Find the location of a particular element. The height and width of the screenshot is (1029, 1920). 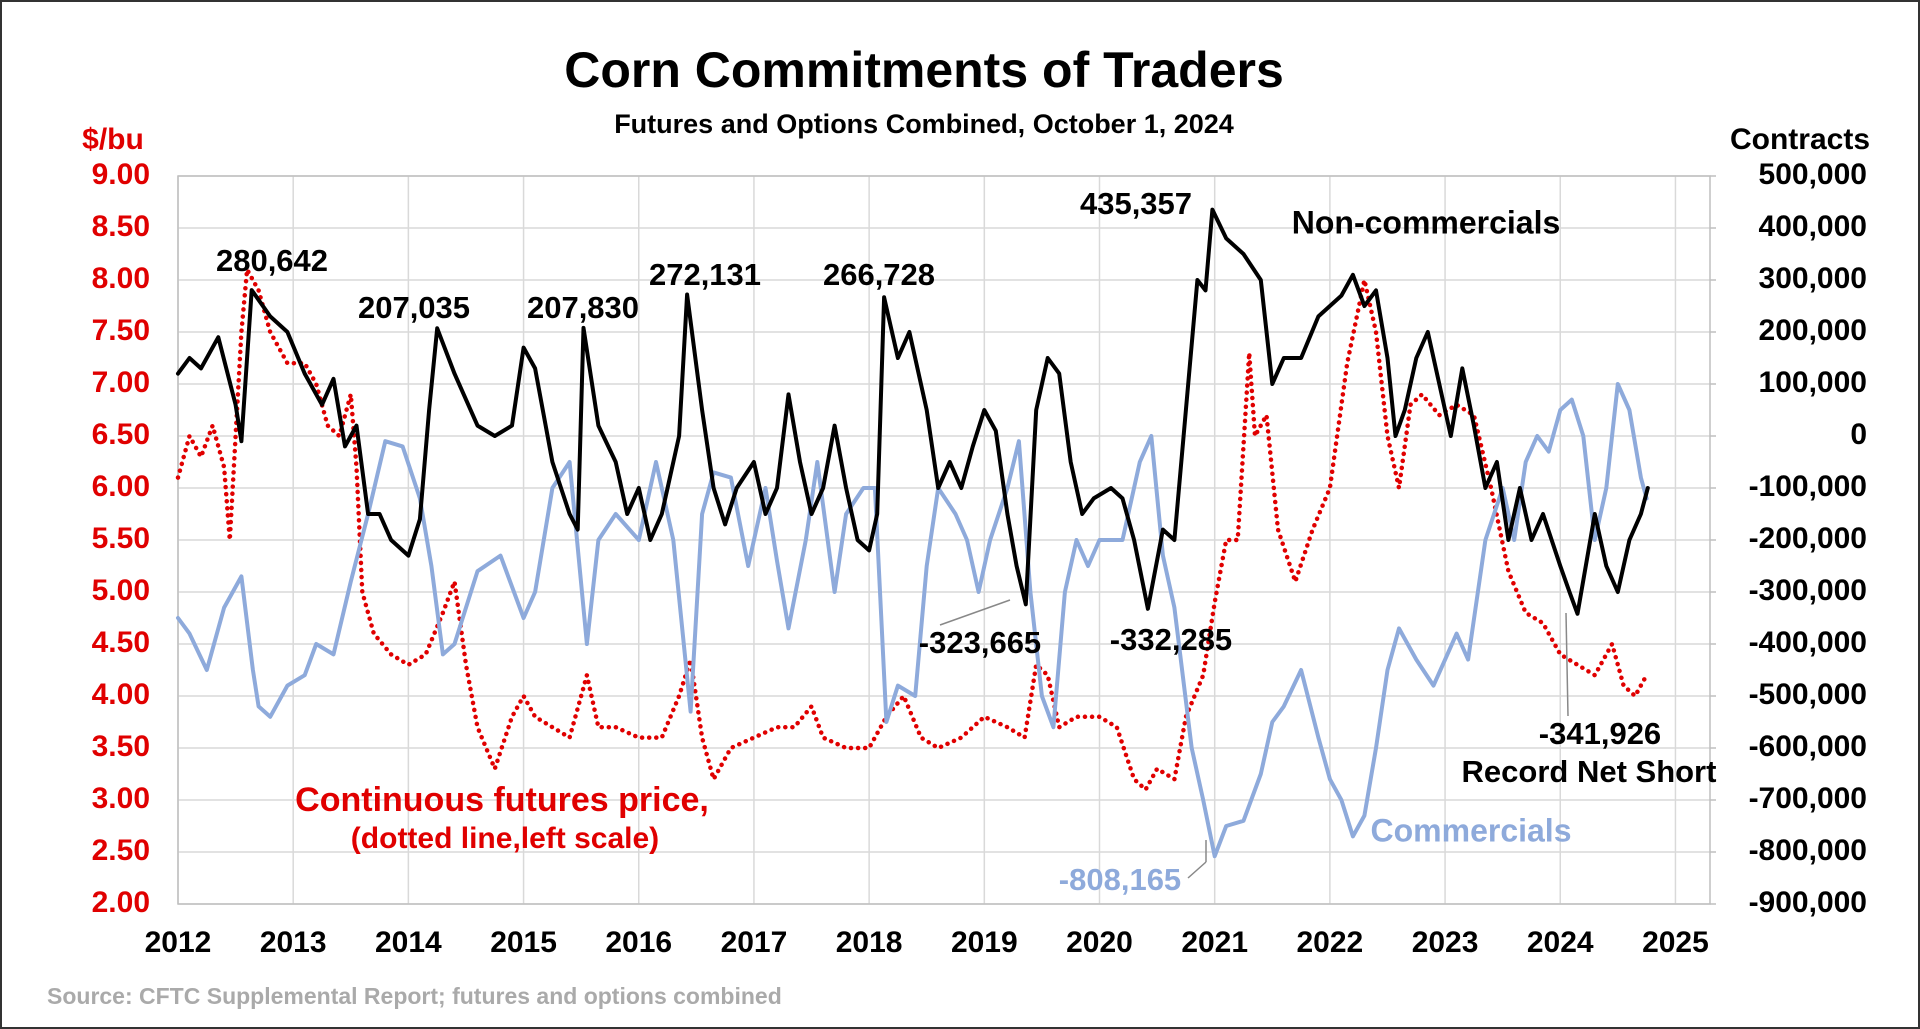

x-tick-label: 2018 is located at coordinates (869, 942).